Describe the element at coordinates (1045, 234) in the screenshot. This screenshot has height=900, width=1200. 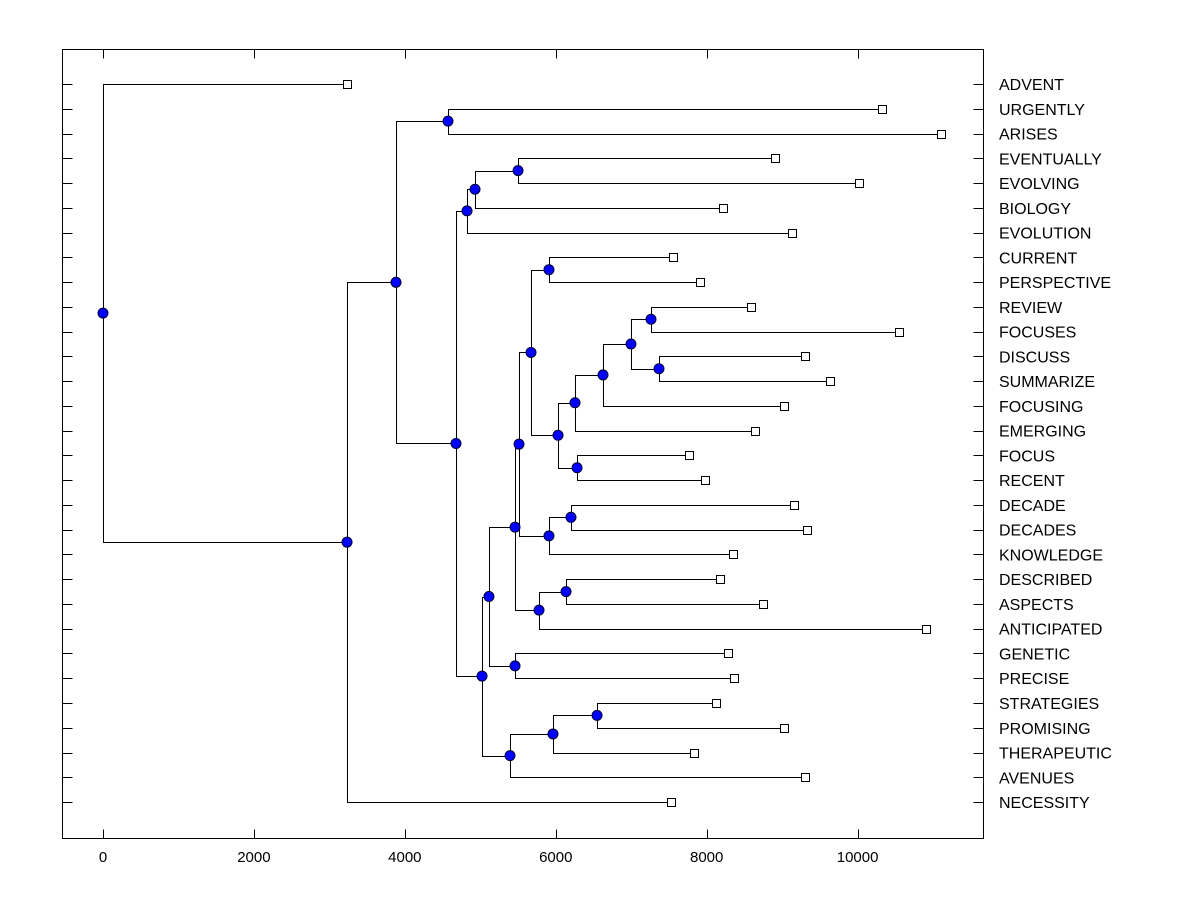
I see `leaf-label: EVOLUTION` at that location.